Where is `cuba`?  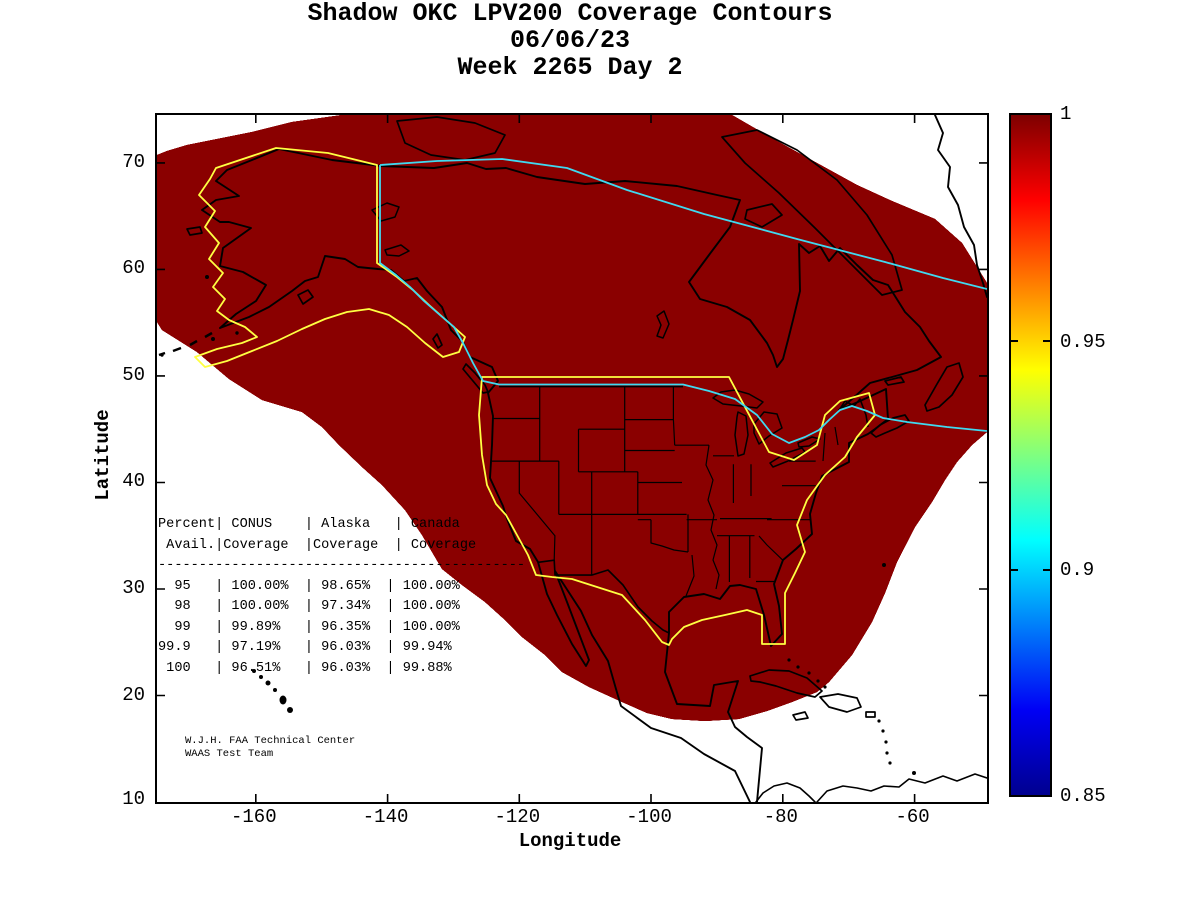 cuba is located at coordinates (786, 683).